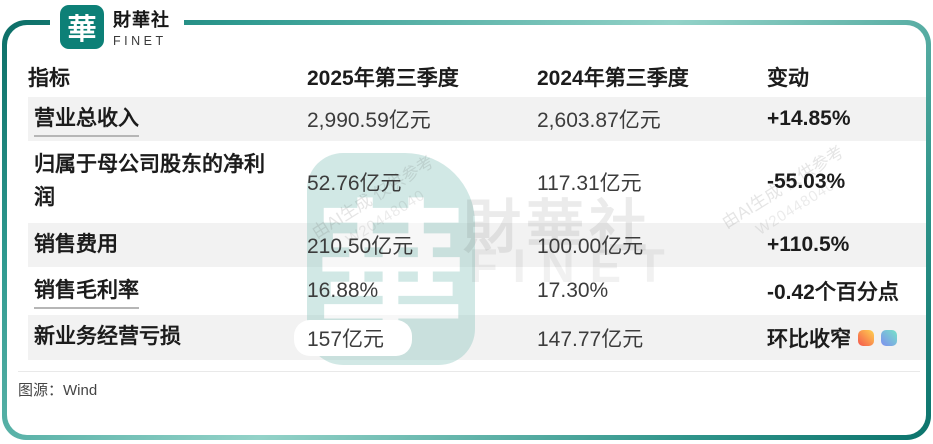 The image size is (933, 444). What do you see at coordinates (369, 120) in the screenshot?
I see `value-2025: 2,990.59亿元` at bounding box center [369, 120].